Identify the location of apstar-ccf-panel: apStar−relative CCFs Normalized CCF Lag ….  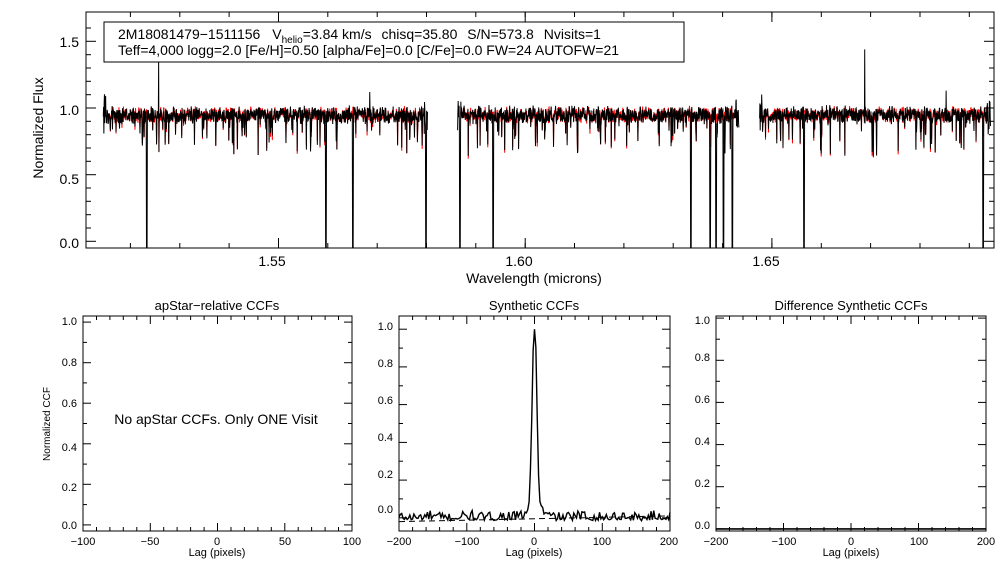
(201, 428).